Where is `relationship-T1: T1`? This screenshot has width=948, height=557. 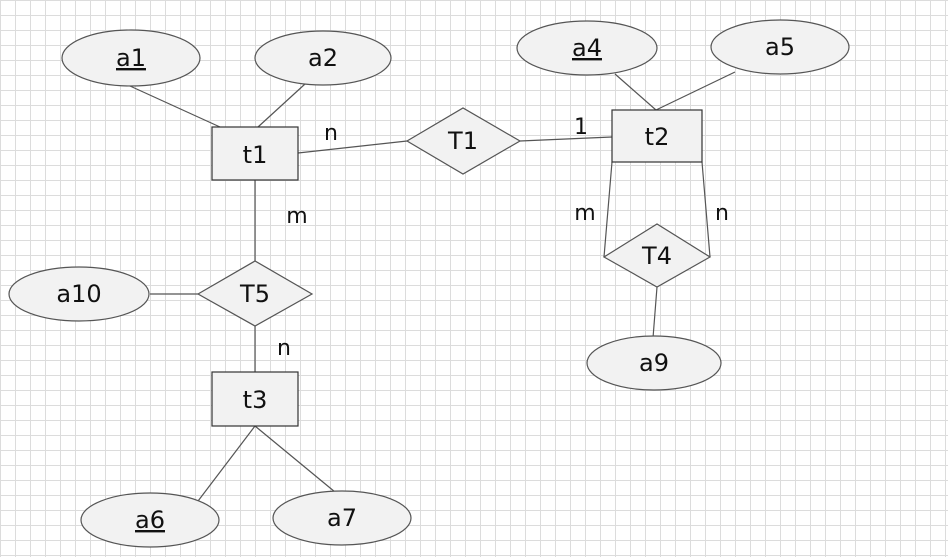
relationship-T1: T1 is located at coordinates (463, 141).